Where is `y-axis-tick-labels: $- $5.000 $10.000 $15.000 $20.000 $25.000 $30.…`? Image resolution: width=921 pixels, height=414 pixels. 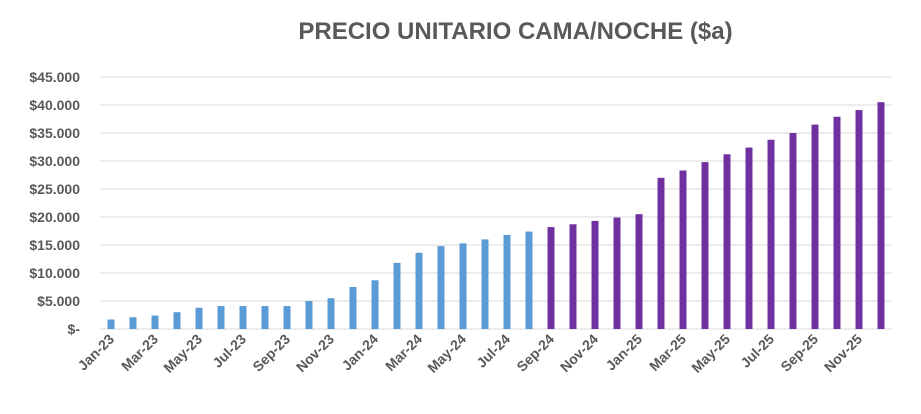
y-axis-tick-labels: $- $5.000 $10.000 $15.000 $20.000 $25.000 $30.… is located at coordinates (54, 203).